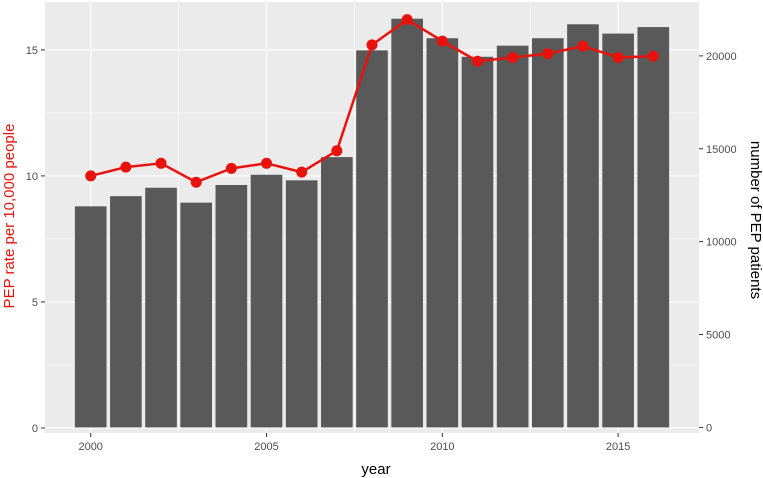 This screenshot has width=763, height=478. I want to click on y-right-tick-label: 15000, so click(721, 150).